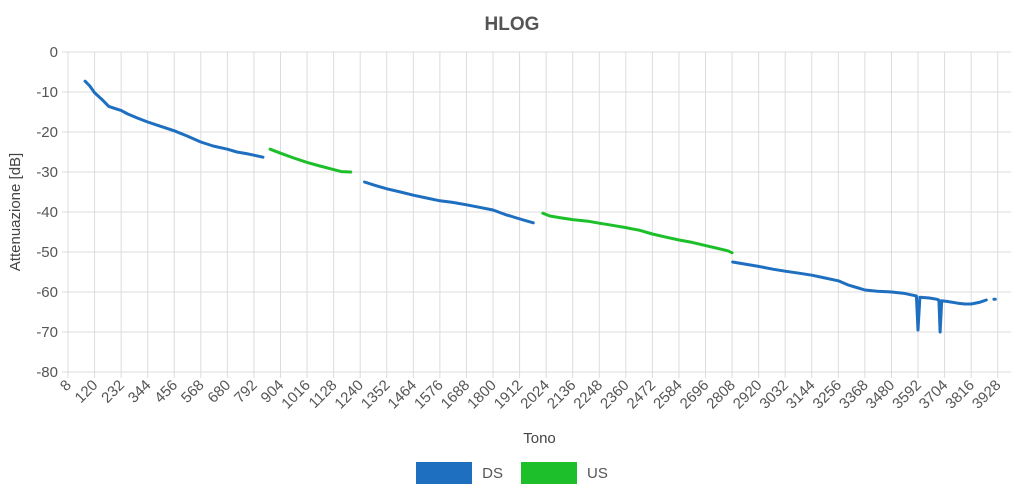 The height and width of the screenshot is (498, 1024). Describe the element at coordinates (588, 395) in the screenshot. I see `x-tick-label: 2248` at that location.